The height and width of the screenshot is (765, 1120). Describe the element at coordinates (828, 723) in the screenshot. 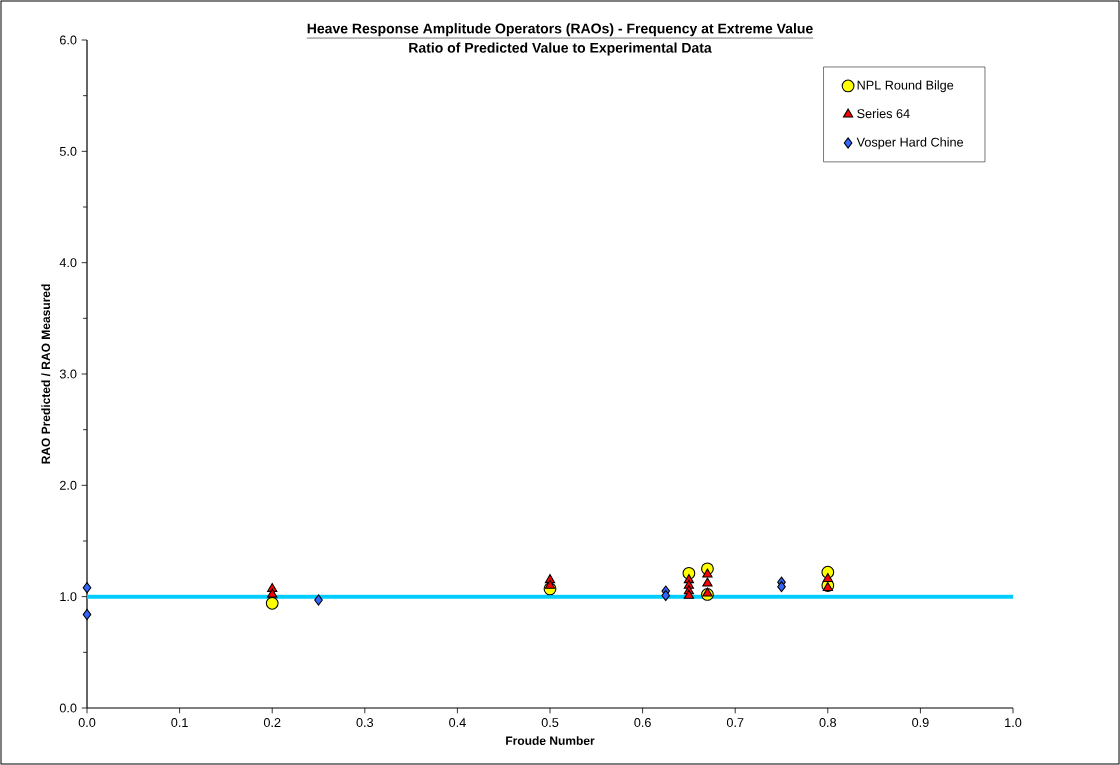

I see `x-tick-label: 0.8` at that location.